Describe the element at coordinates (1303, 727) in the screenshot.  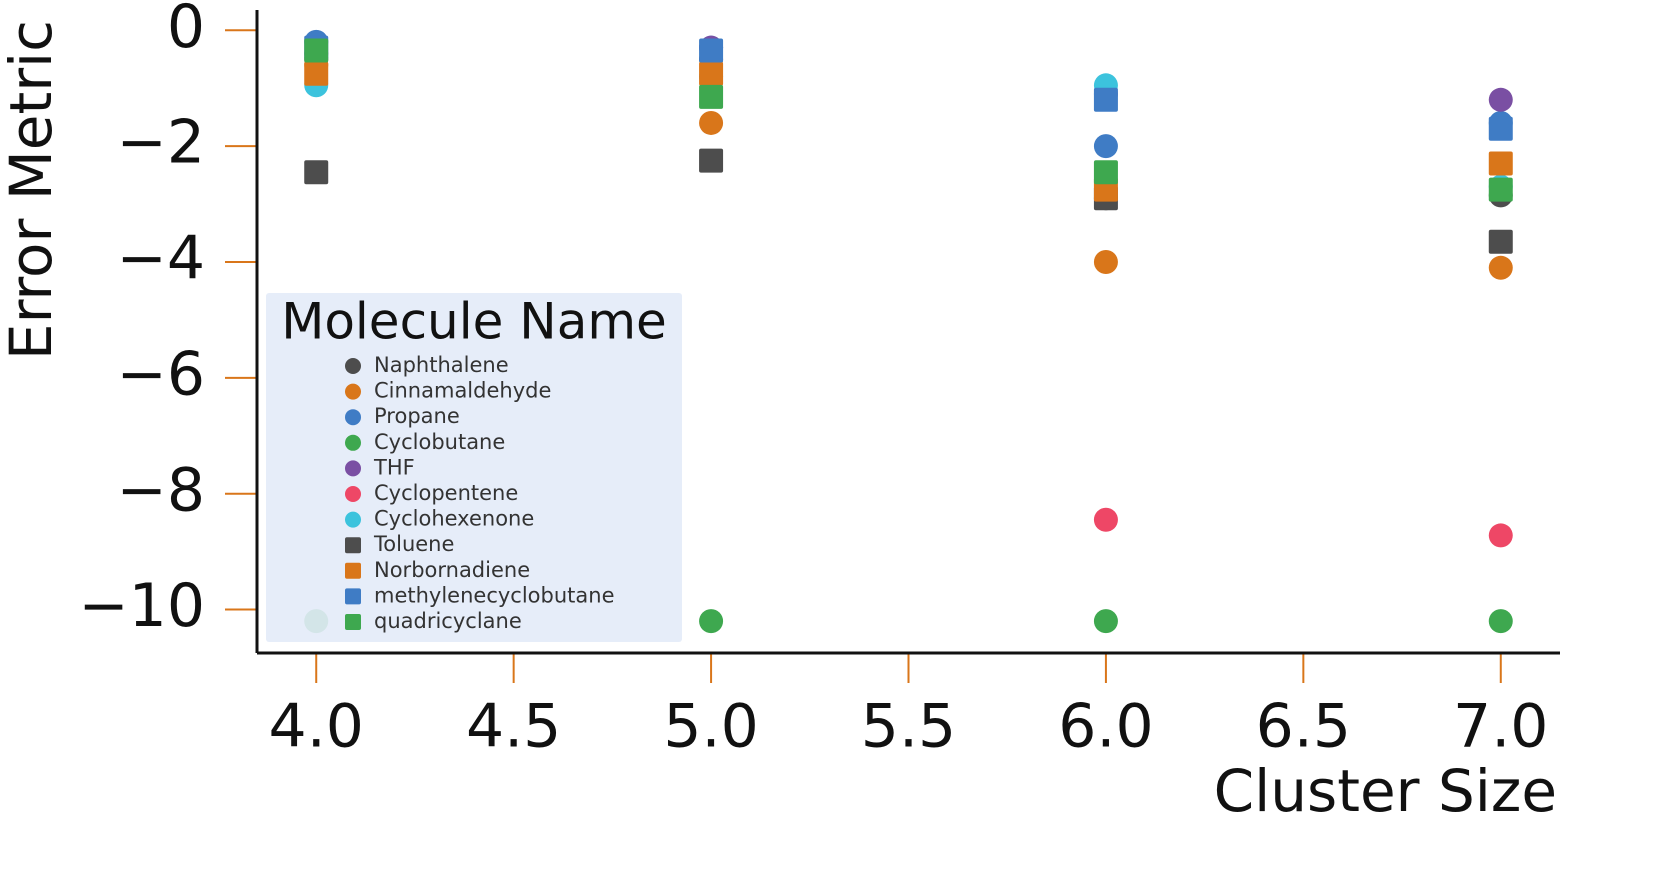
I see `x-tick-label: 6.5` at that location.